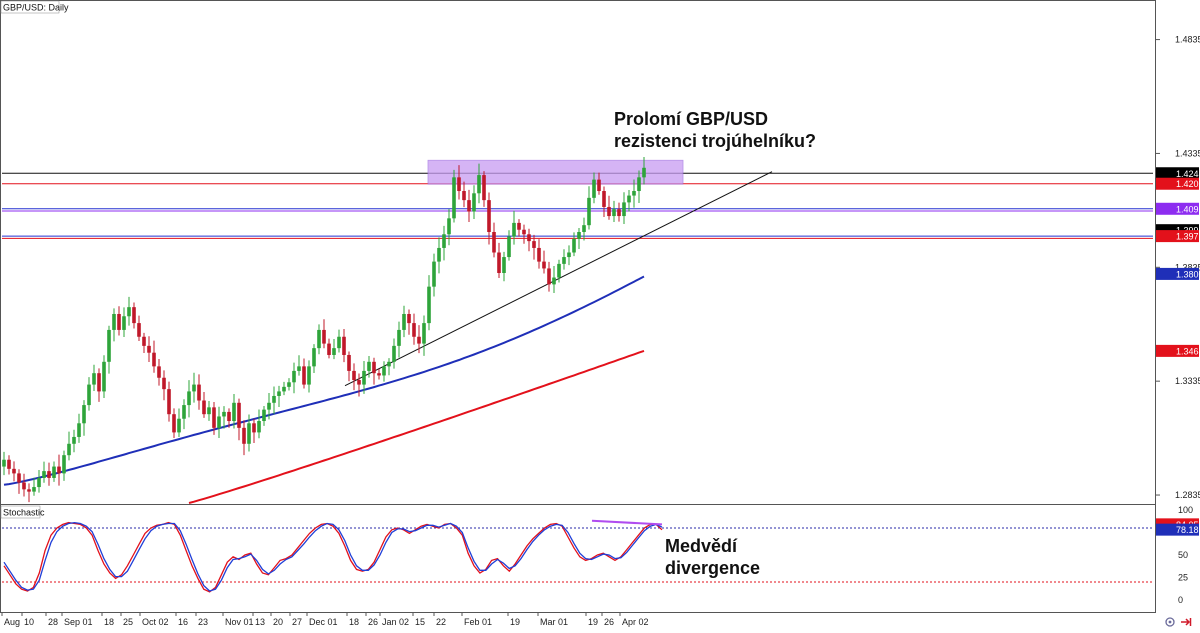 This screenshot has width=1200, height=633. What do you see at coordinates (24, 513) in the screenshot?
I see `stoch-title: Stochastic` at bounding box center [24, 513].